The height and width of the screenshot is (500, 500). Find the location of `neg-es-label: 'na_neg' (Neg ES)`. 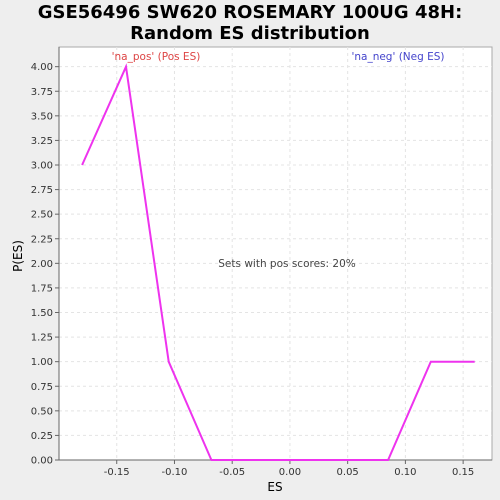

neg-es-label: 'na_neg' (Neg ES) is located at coordinates (397, 57).